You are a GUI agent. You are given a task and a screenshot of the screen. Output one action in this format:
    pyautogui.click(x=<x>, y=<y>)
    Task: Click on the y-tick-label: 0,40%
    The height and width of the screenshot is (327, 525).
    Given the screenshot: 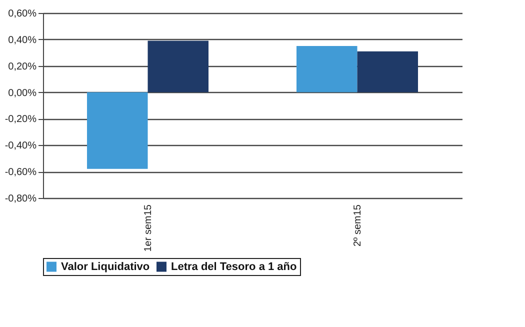 What is the action you would take?
    pyautogui.click(x=22, y=40)
    